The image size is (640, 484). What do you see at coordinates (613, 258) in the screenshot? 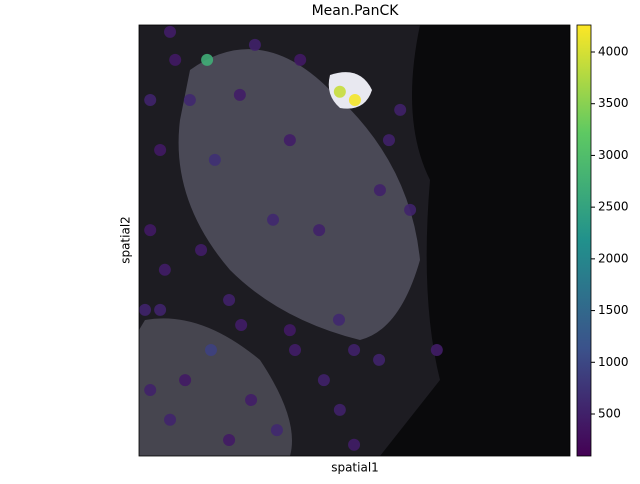
I see `colorbar-tick-label: 2000` at bounding box center [613, 258].